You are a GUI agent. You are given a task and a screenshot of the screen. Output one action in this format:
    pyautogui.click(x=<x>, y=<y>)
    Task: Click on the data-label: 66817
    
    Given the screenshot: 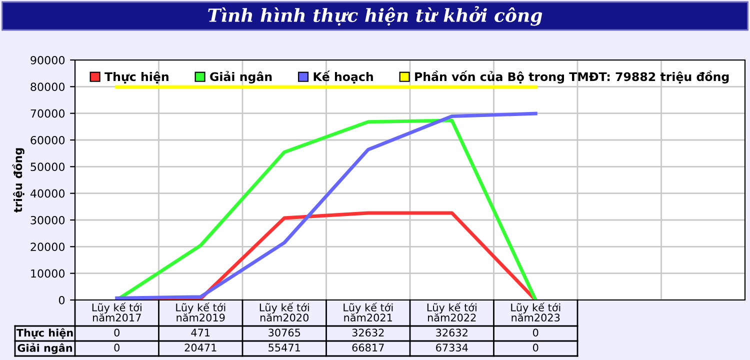 What is the action you would take?
    pyautogui.click(x=368, y=348)
    